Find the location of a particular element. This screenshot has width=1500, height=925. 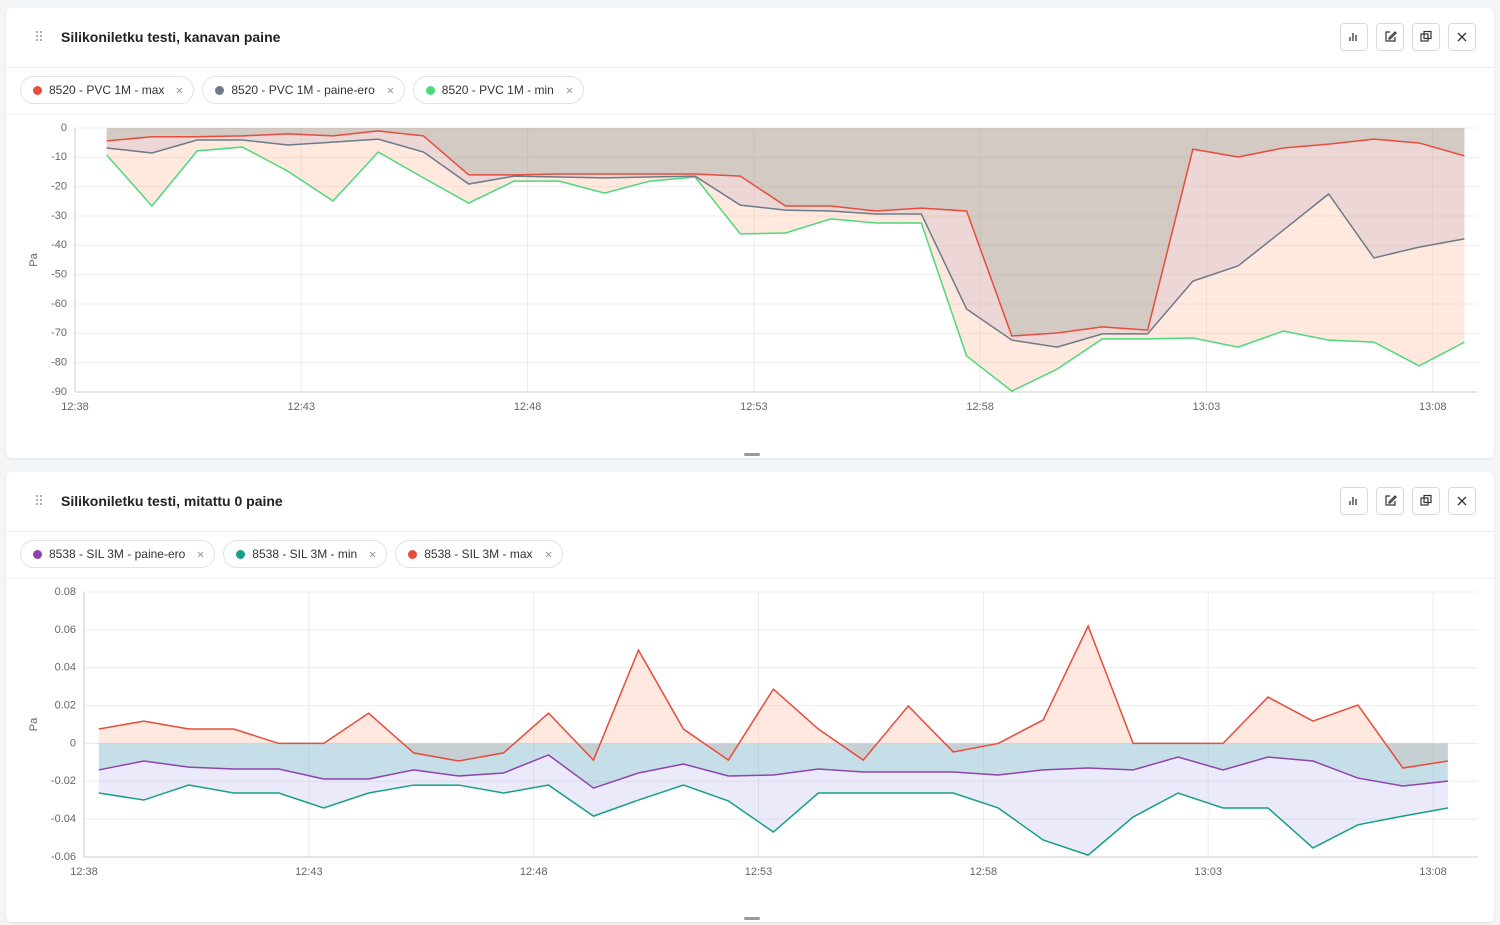

legend-label: 8520 - PVC 1M - max is located at coordinates (107, 90).